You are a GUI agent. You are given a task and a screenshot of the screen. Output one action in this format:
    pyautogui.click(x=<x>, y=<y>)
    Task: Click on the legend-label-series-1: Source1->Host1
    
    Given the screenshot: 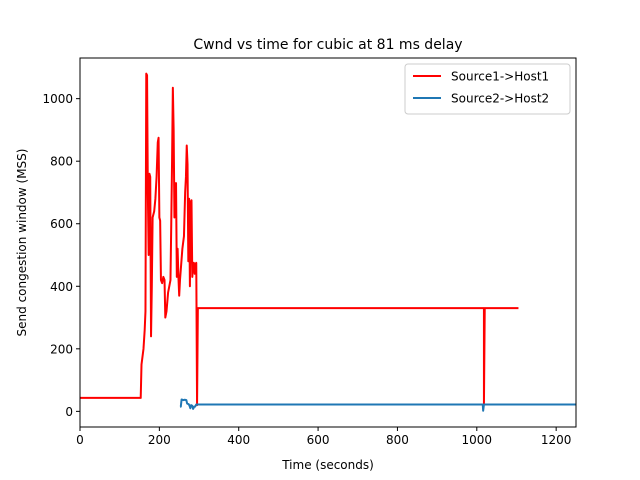 What is the action you would take?
    pyautogui.click(x=500, y=77)
    